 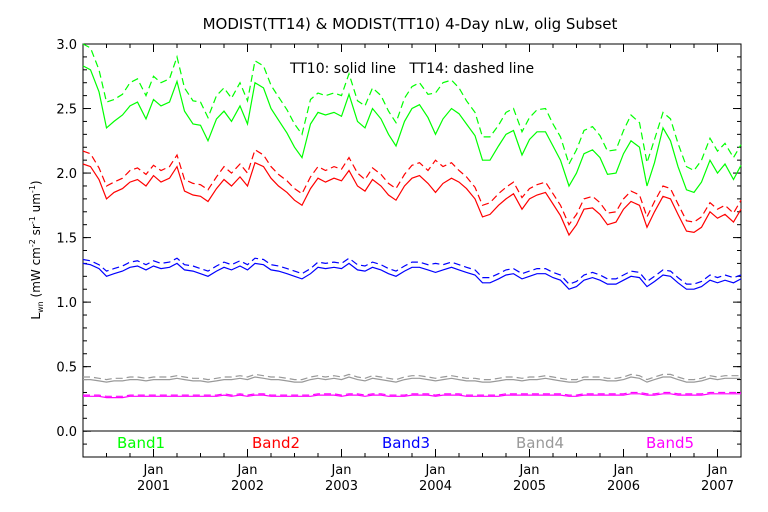 I want to click on band4-tt14-dashed-line, so click(x=412, y=377).